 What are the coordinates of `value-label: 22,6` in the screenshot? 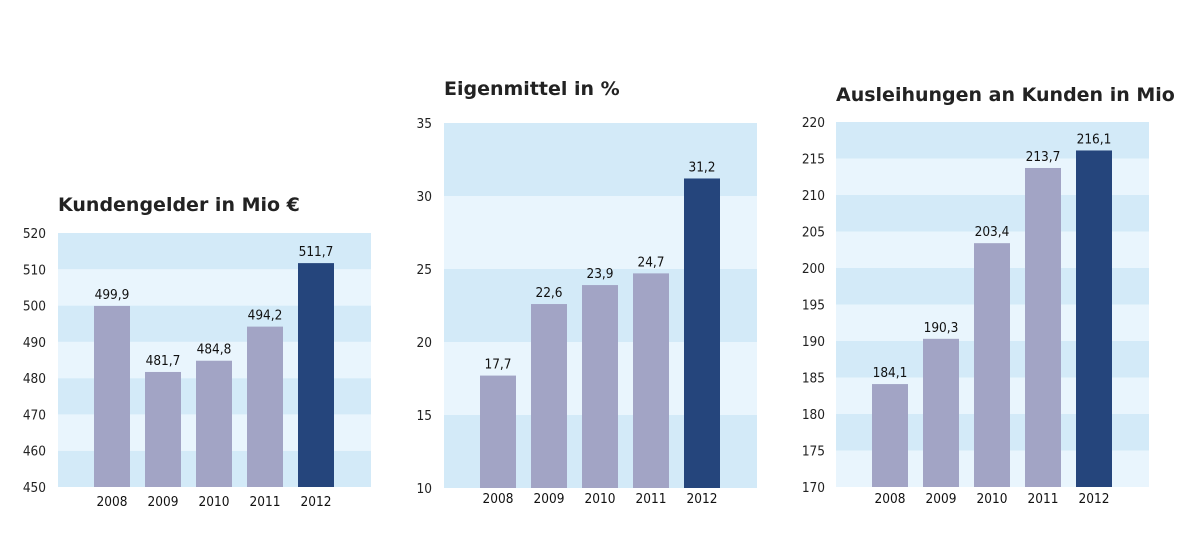 It's located at (548, 293).